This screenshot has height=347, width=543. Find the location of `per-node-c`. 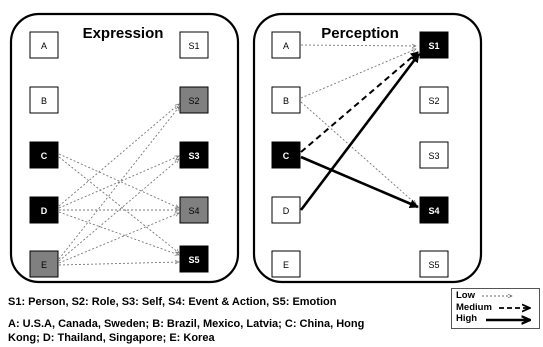

per-node-c is located at coordinates (286, 155).